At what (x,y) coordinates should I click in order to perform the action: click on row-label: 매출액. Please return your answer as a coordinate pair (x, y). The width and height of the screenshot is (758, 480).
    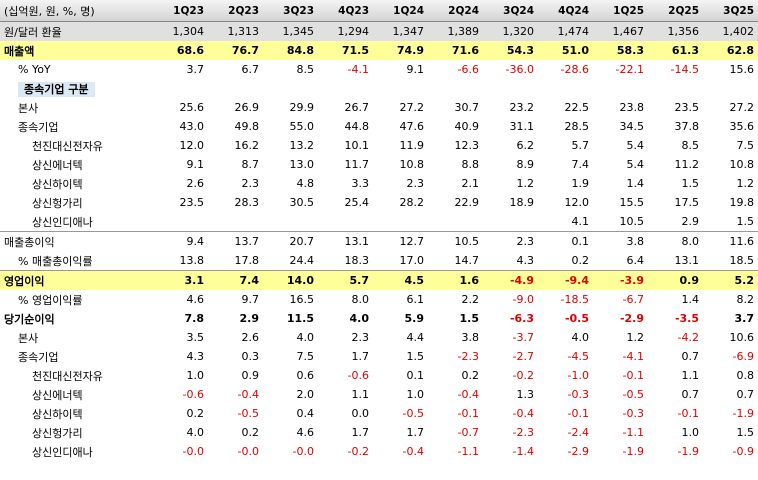
    Looking at the image, I should click on (76, 50).